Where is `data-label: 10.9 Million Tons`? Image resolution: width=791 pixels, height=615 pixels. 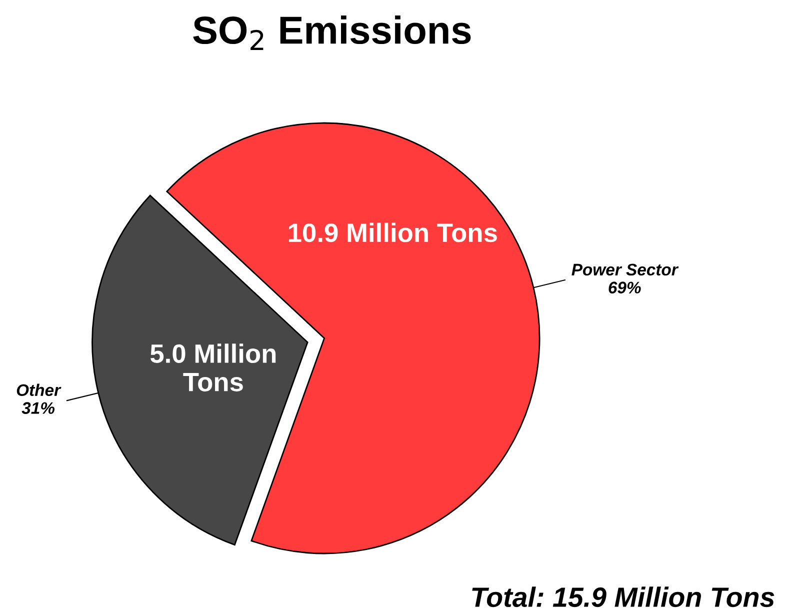
data-label: 10.9 Million Tons is located at coordinates (392, 232).